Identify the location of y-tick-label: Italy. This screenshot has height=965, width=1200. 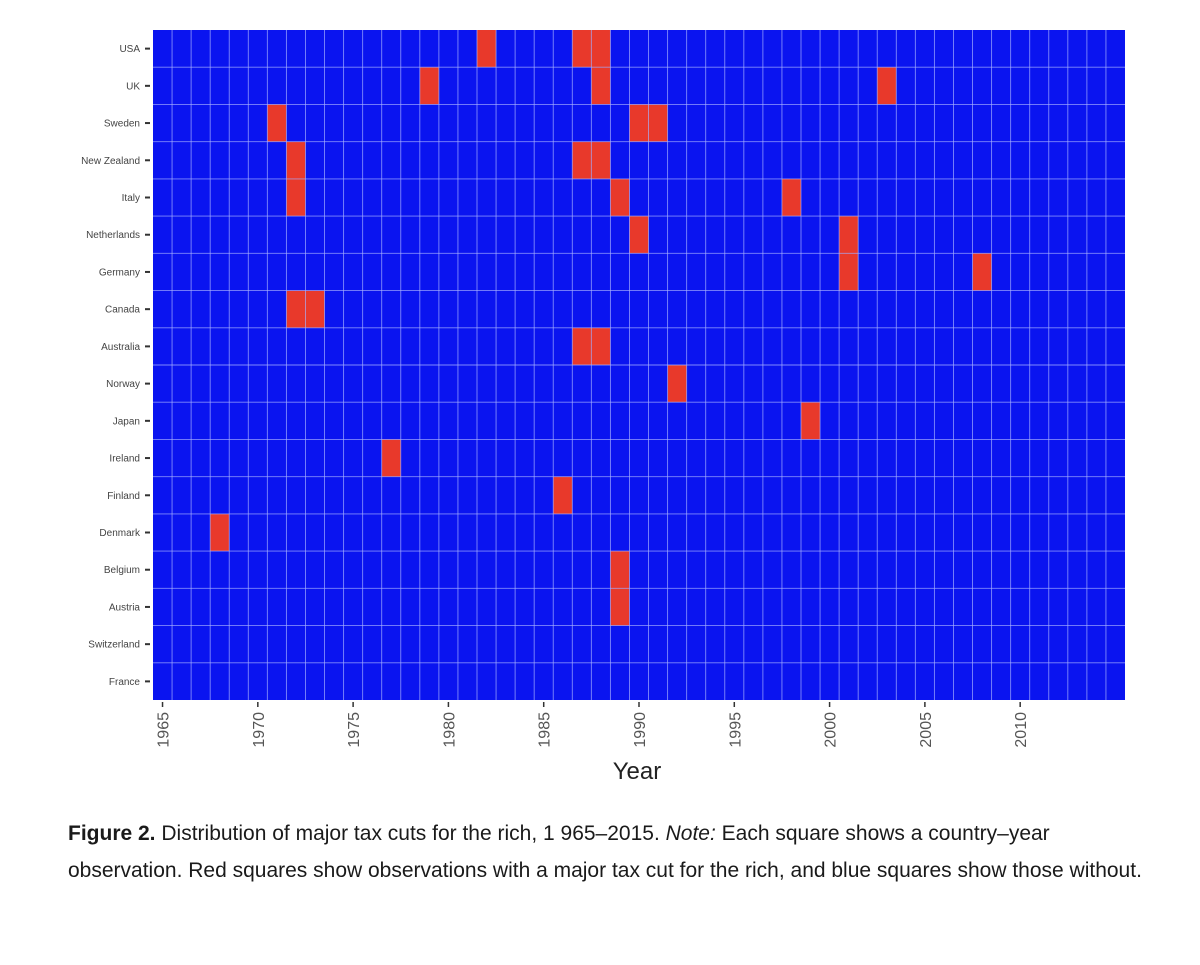
(131, 198).